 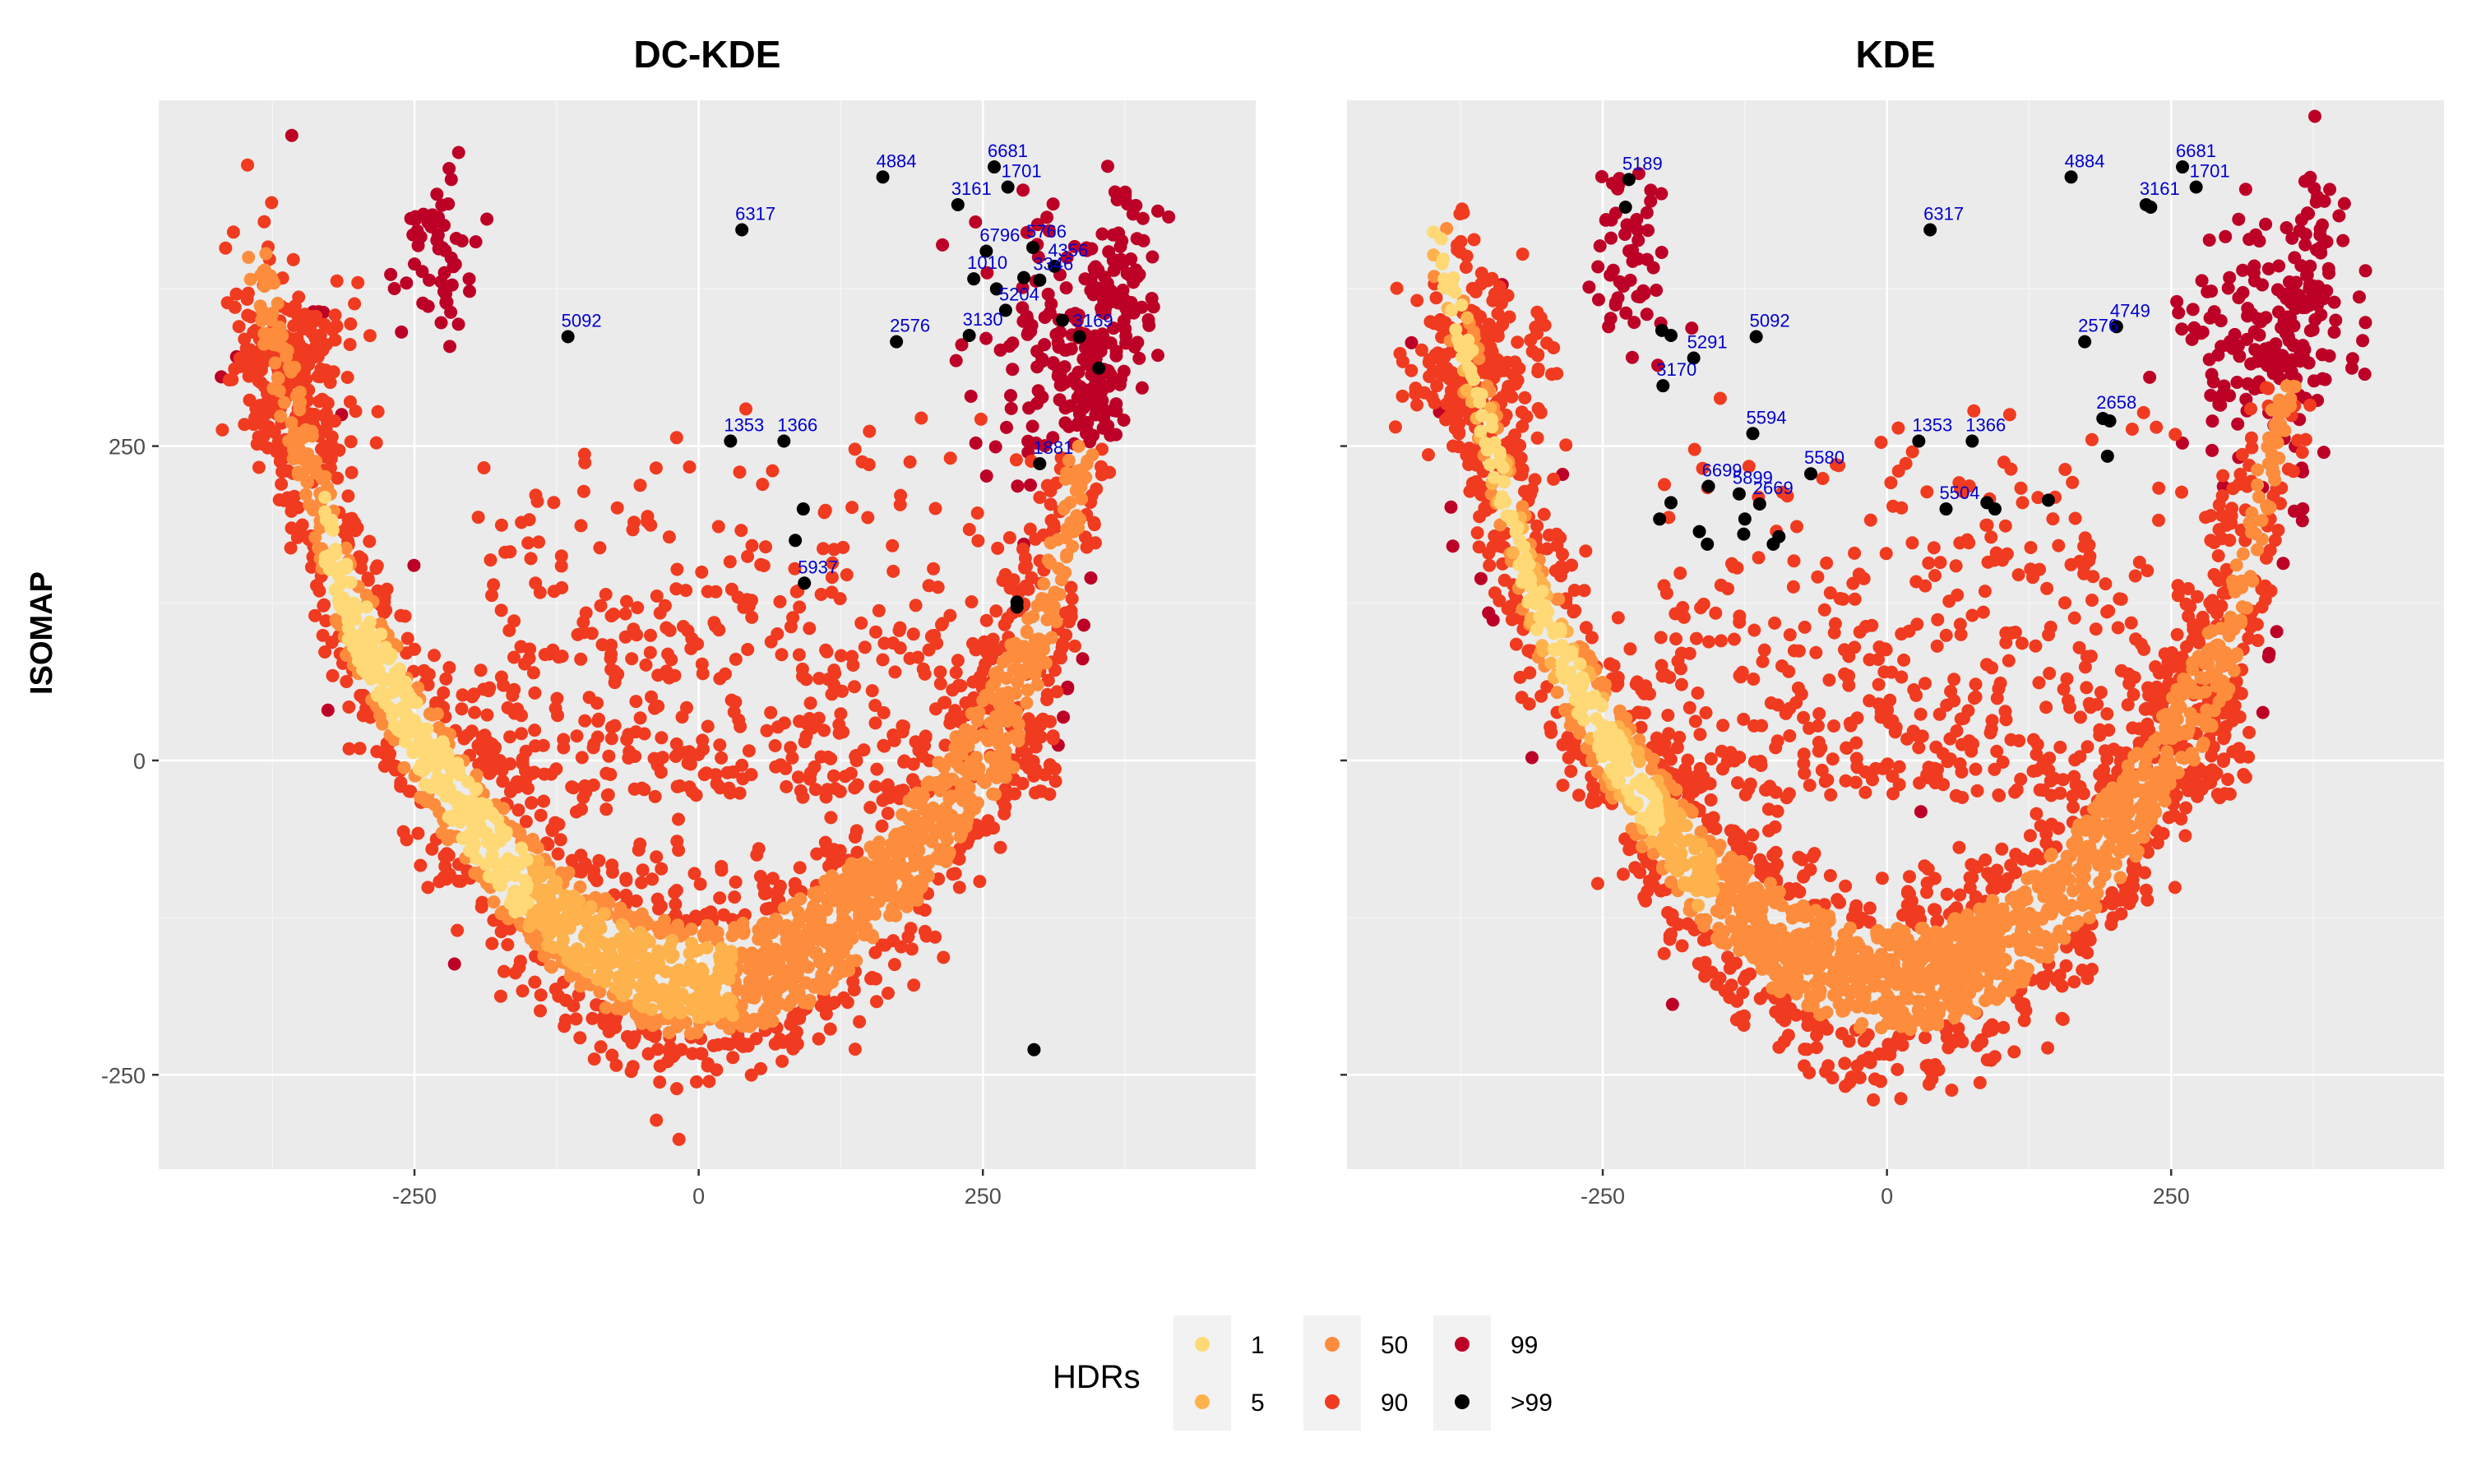 What do you see at coordinates (1022, 171) in the screenshot?
I see `point-label-1701: 1701` at bounding box center [1022, 171].